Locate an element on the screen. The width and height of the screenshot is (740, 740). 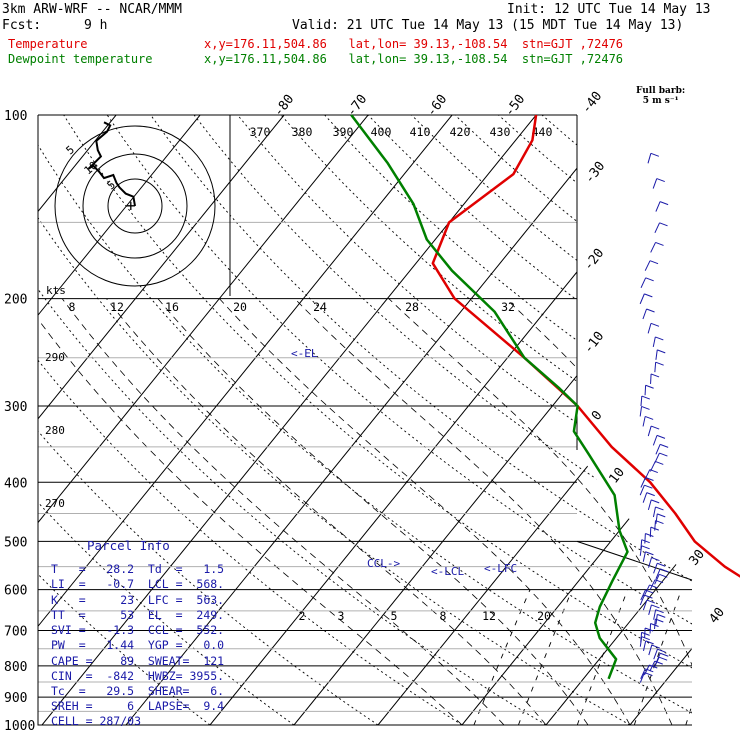
mixing-ratio-label: 20 is located at coordinates (544, 616).